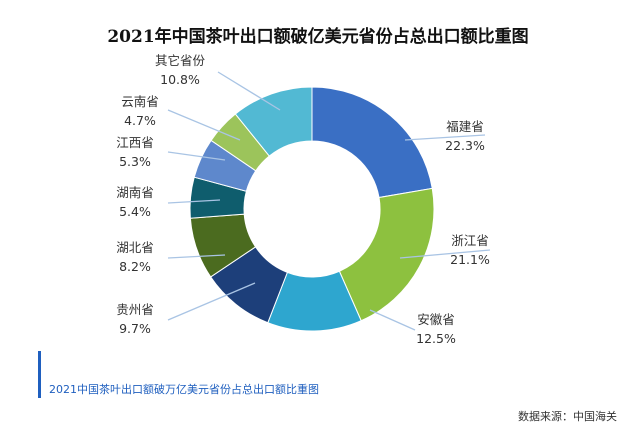 The width and height of the screenshot is (631, 429). Describe the element at coordinates (39, 374) in the screenshot. I see `caption-accent-bar` at that location.